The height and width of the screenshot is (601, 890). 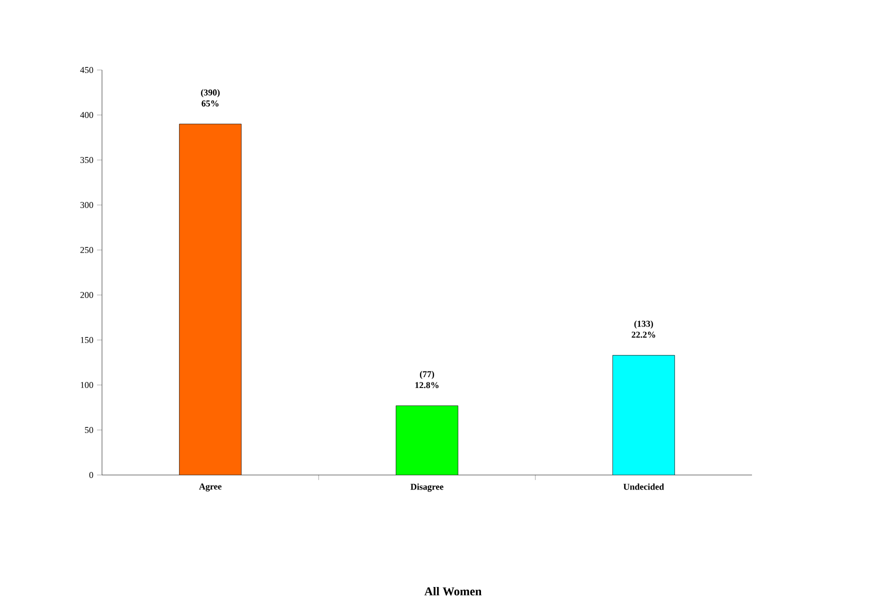 What do you see at coordinates (87, 70) in the screenshot?
I see `y-tick-label: 450` at bounding box center [87, 70].